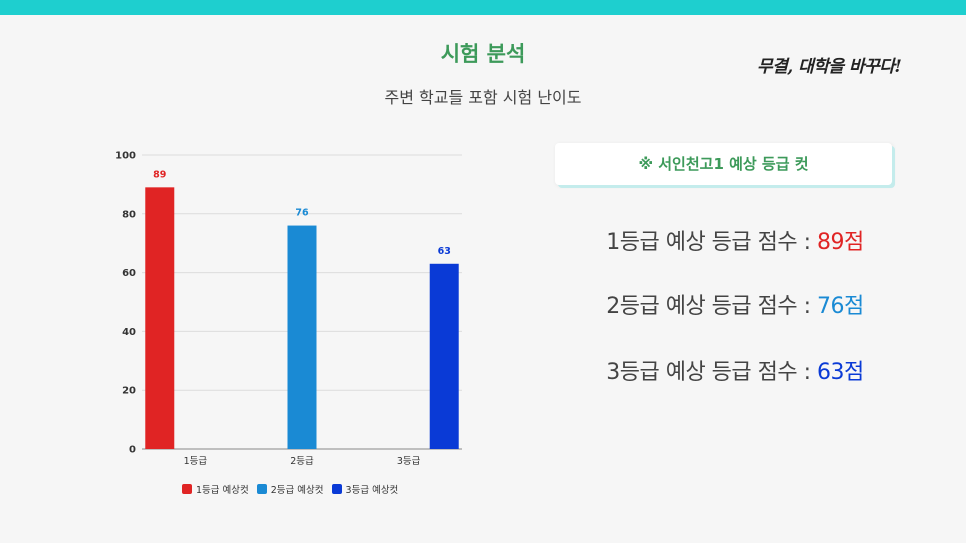  What do you see at coordinates (196, 461) in the screenshot?
I see `x-tick-label: 1등급` at bounding box center [196, 461].